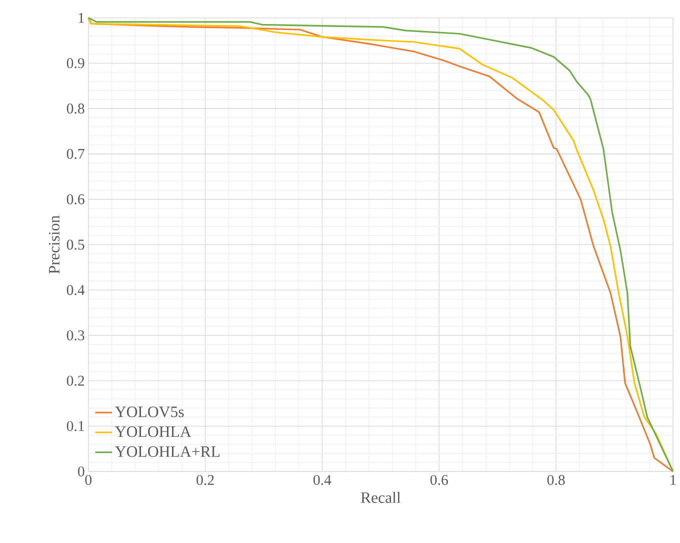 Image resolution: width=680 pixels, height=543 pixels. What do you see at coordinates (88, 479) in the screenshot?
I see `x-tick-label: 0` at bounding box center [88, 479].